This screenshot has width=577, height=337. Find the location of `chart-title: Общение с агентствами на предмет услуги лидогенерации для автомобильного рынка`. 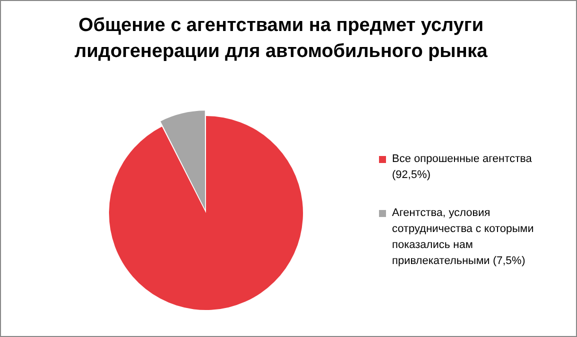

chart-title: Общение с агентствами на предмет услуги лидогенерации для автомобильного рынка is located at coordinates (281, 39).